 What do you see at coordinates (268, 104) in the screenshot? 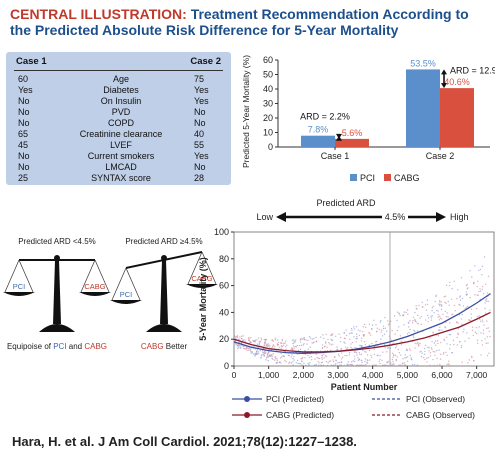
I see `y-tick-label: 30` at bounding box center [268, 104].